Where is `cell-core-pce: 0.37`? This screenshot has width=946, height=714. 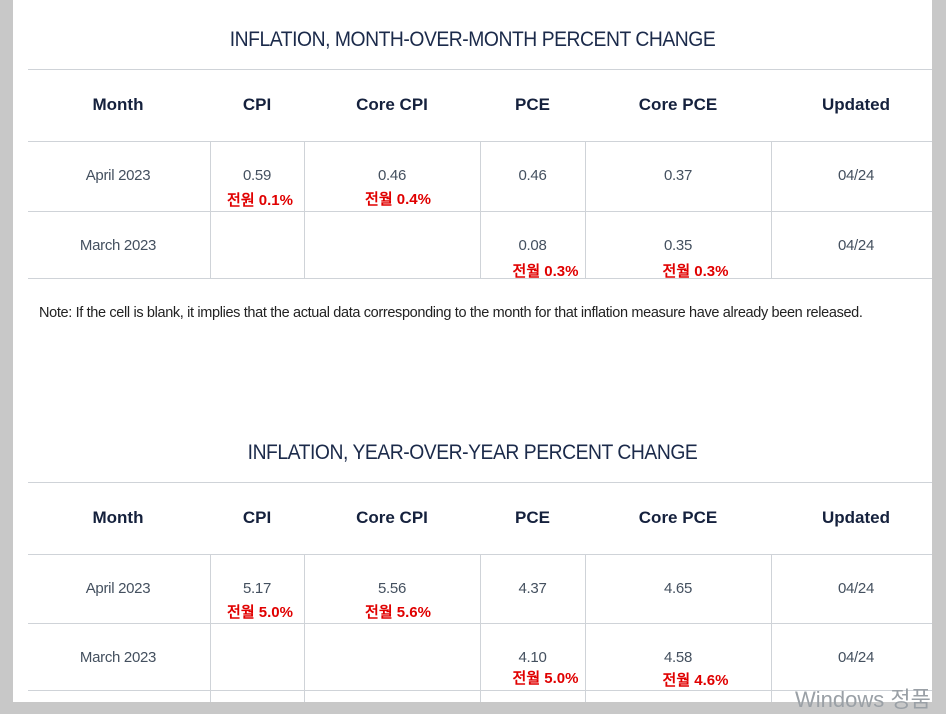
cell-core-pce: 0.37 is located at coordinates (678, 175).